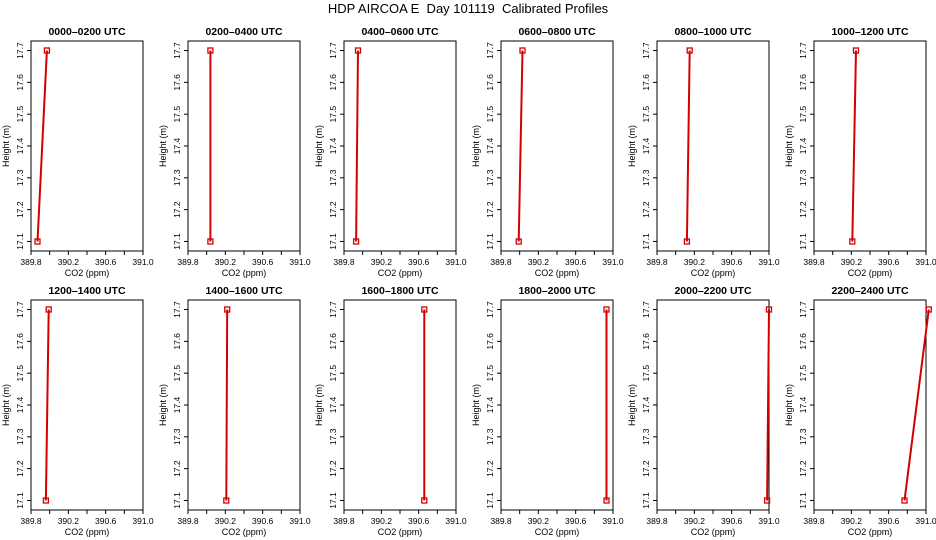  I want to click on panel-title: 0800–1000 UTC, so click(712, 32).